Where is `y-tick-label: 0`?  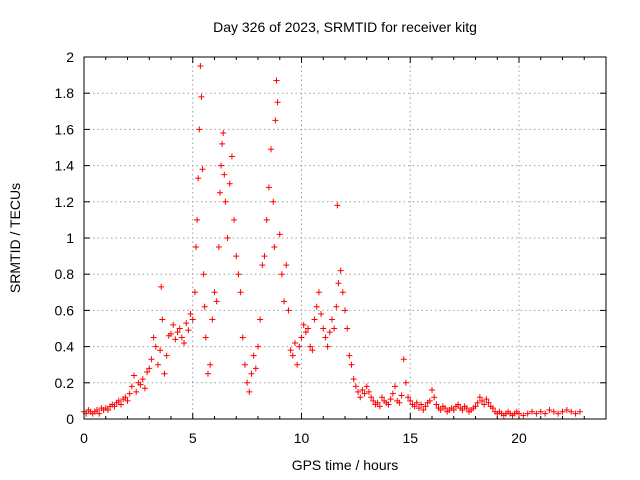 y-tick-label: 0 is located at coordinates (70, 419).